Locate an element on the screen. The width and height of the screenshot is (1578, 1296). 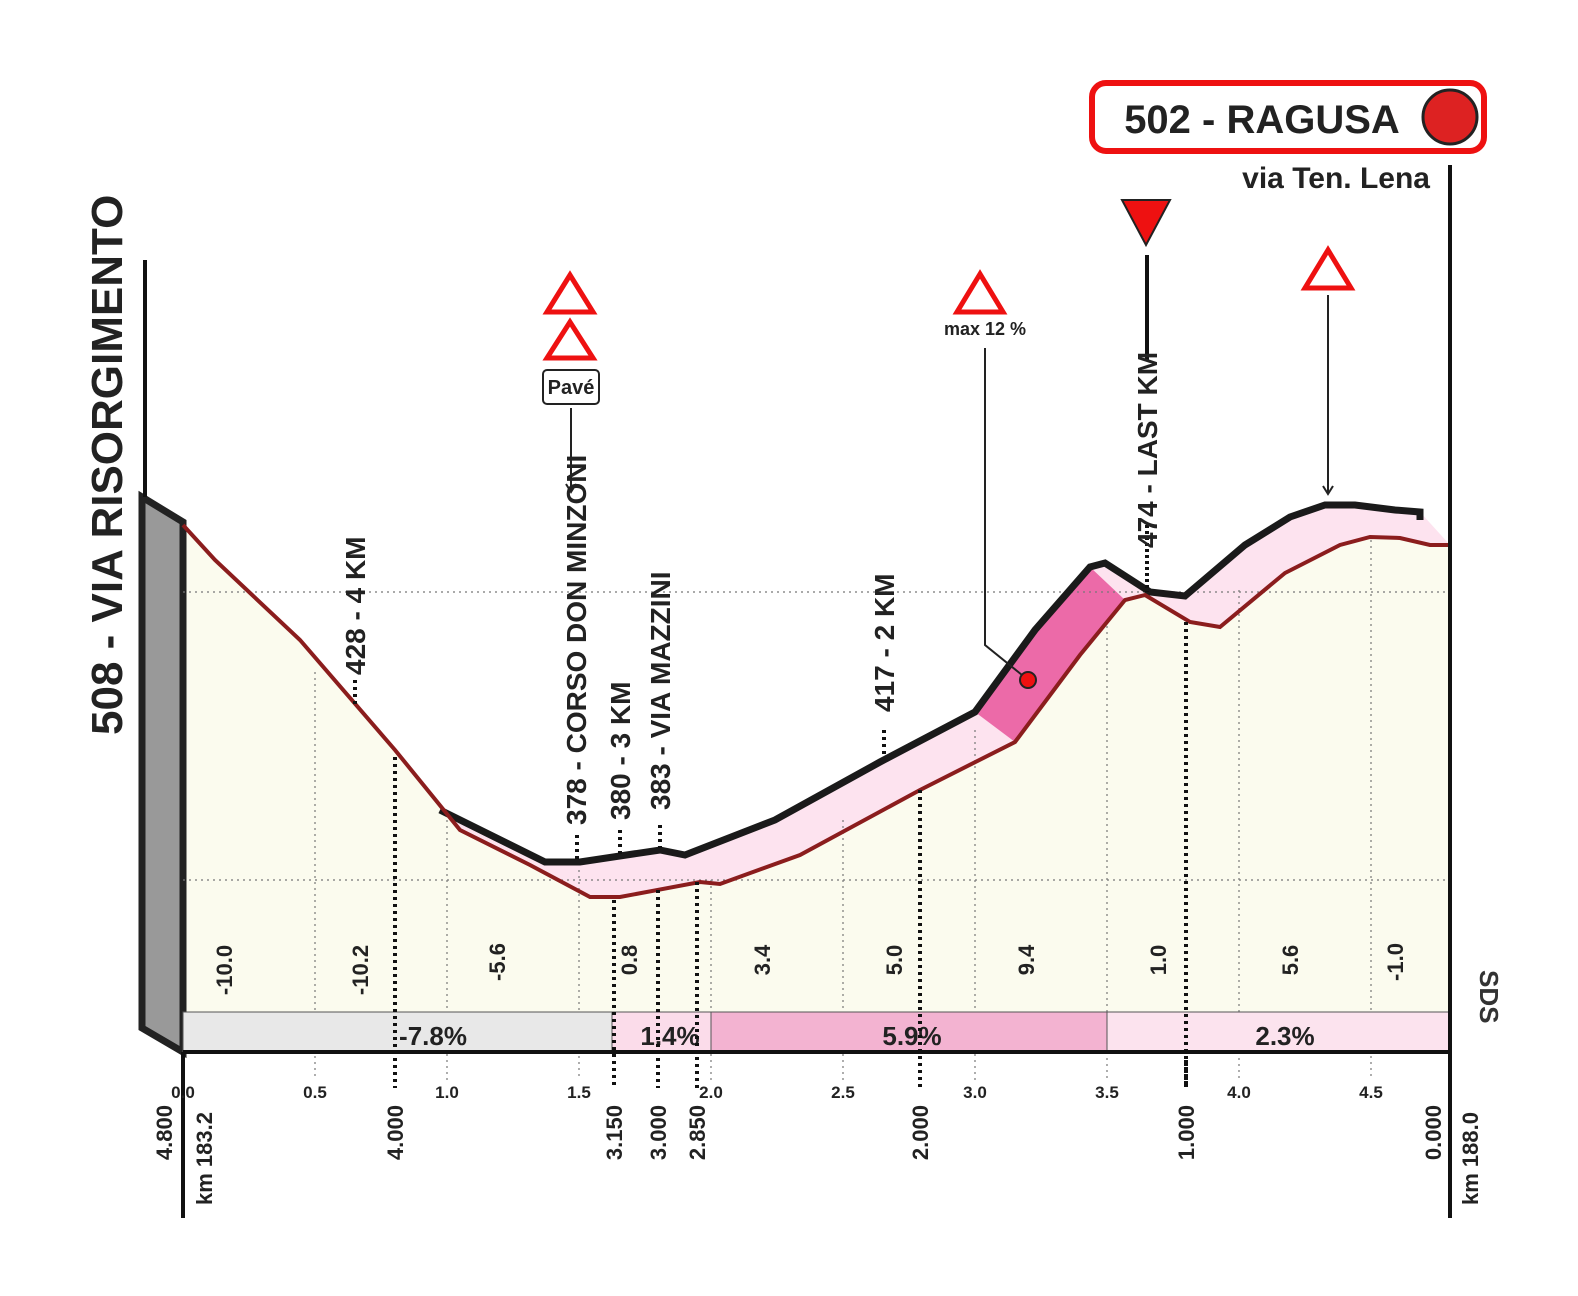
gradient: -1.0 is located at coordinates (1395, 962).